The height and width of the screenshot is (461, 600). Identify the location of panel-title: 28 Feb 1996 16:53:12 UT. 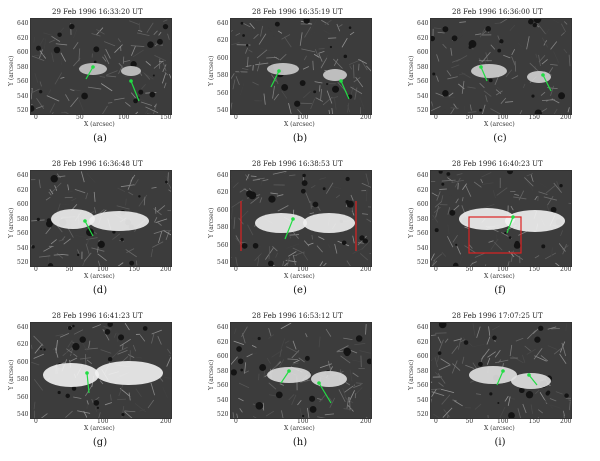
(297, 316).